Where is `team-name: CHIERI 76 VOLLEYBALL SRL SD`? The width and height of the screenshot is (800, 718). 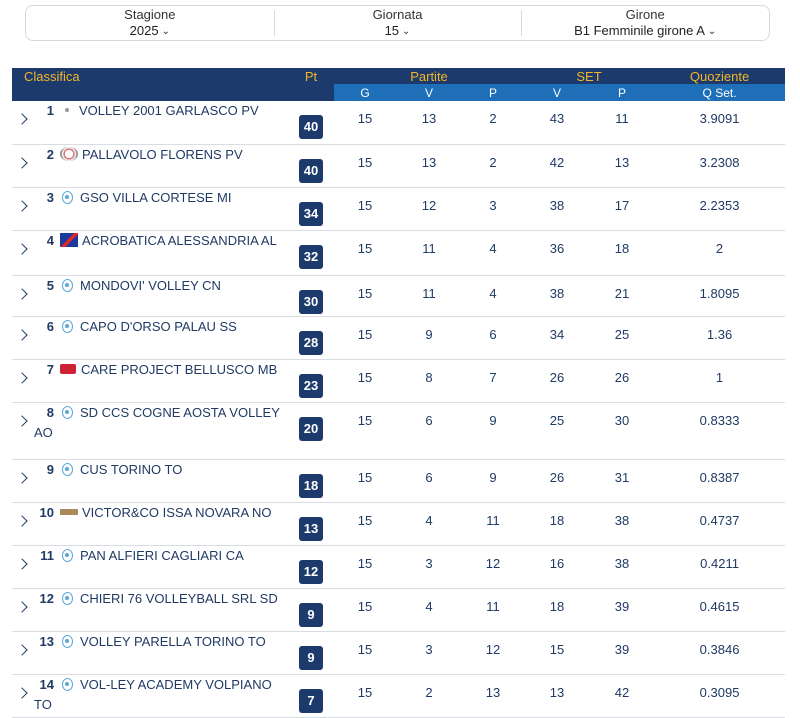 team-name: CHIERI 76 VOLLEYBALL SRL SD is located at coordinates (179, 598).